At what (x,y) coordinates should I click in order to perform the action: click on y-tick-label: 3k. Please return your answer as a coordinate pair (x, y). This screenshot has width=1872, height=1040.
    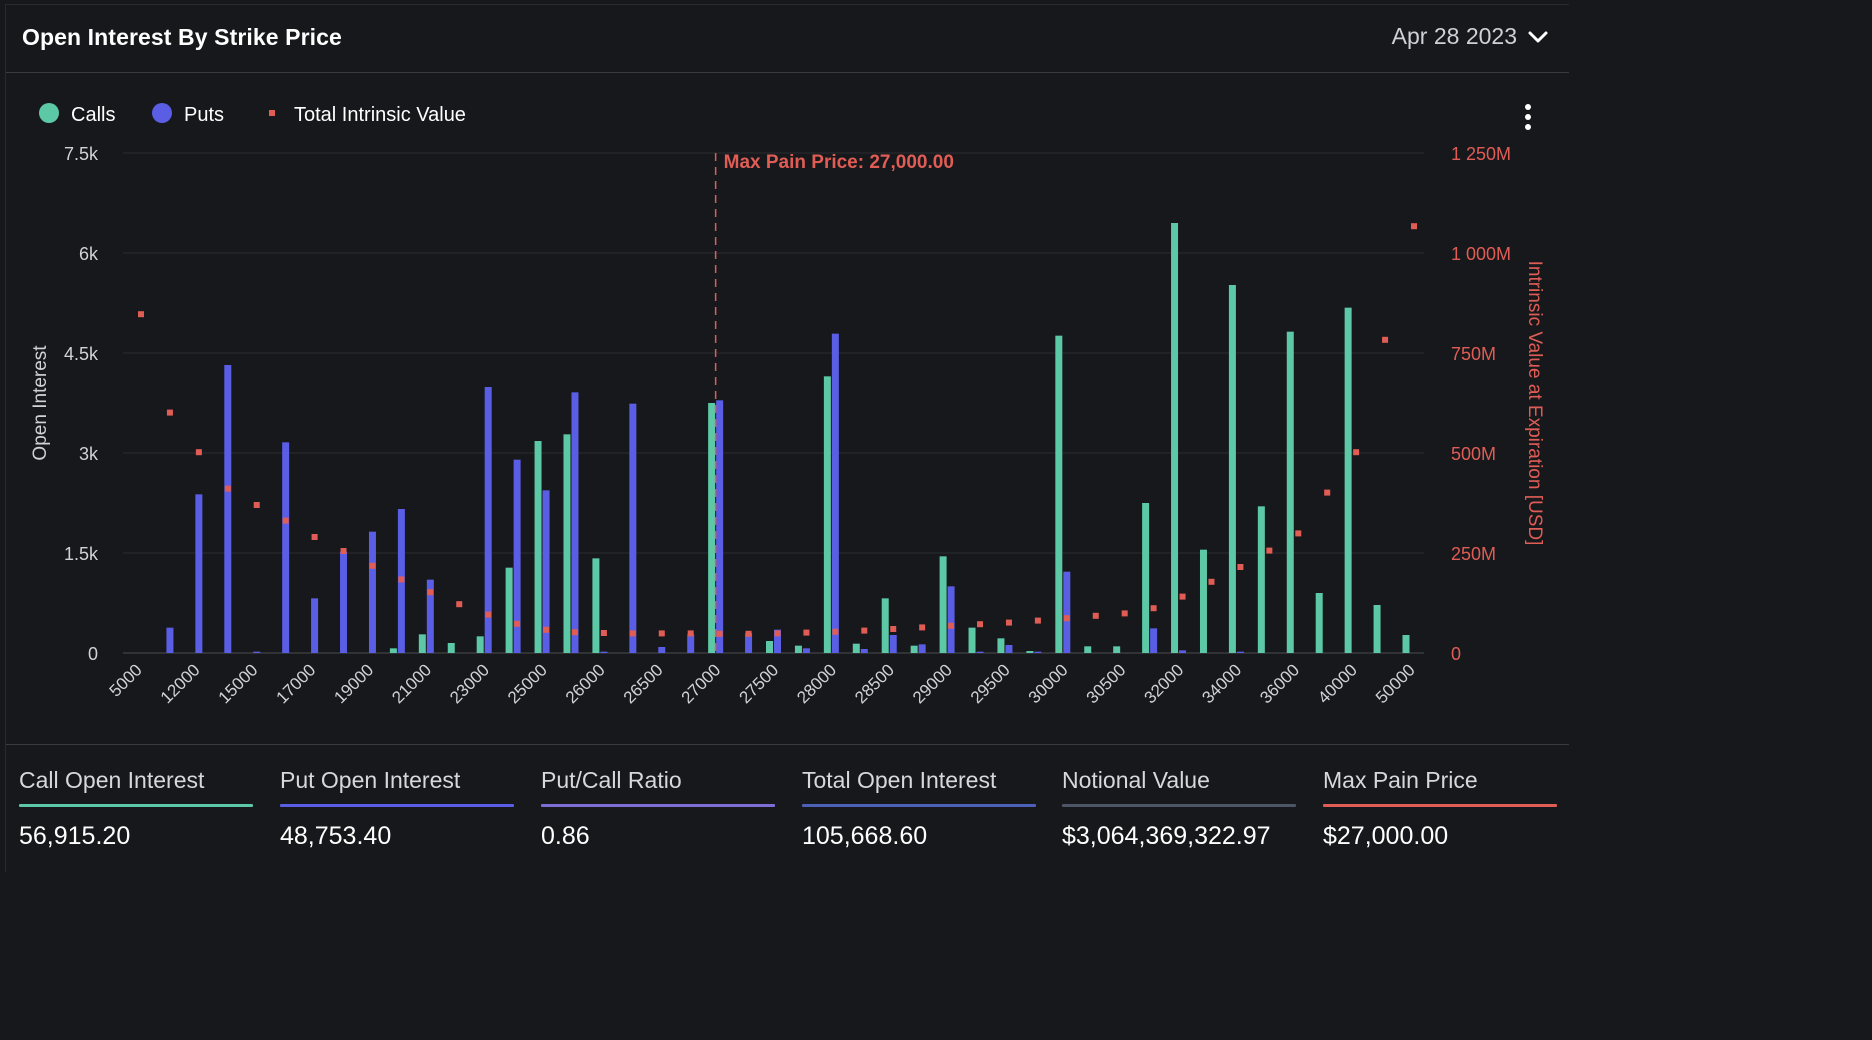
    Looking at the image, I should click on (89, 454).